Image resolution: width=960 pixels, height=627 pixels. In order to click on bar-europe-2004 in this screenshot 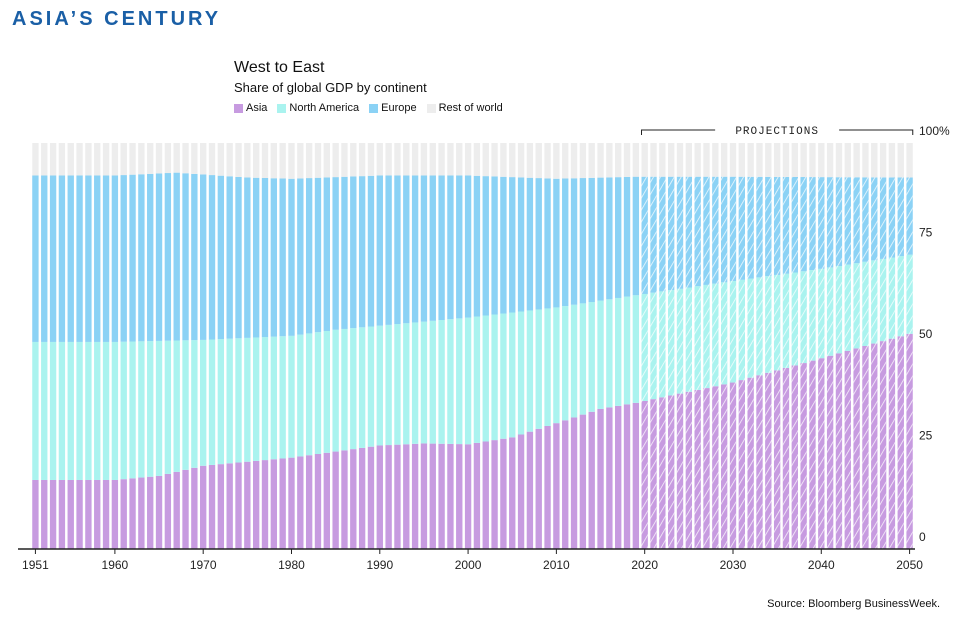, I will do `click(503, 245)`.